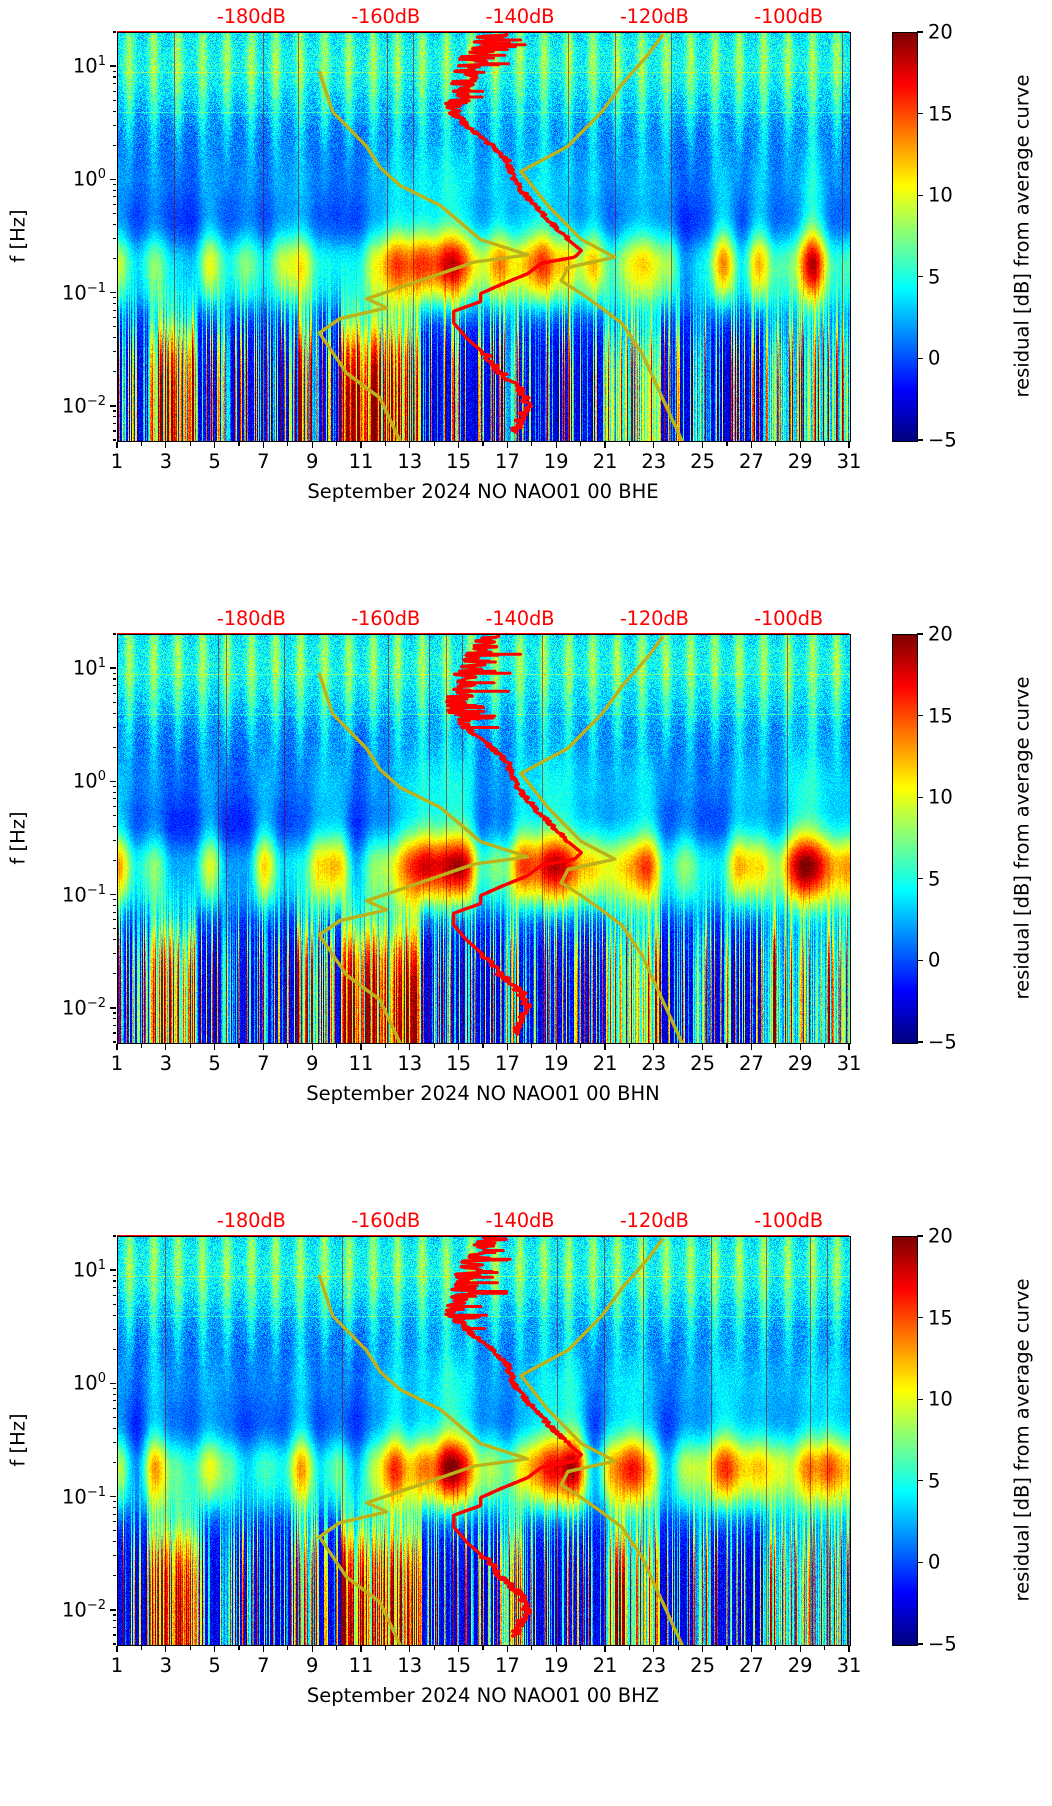  What do you see at coordinates (459, 1063) in the screenshot?
I see `x-axis-label: 15` at bounding box center [459, 1063].